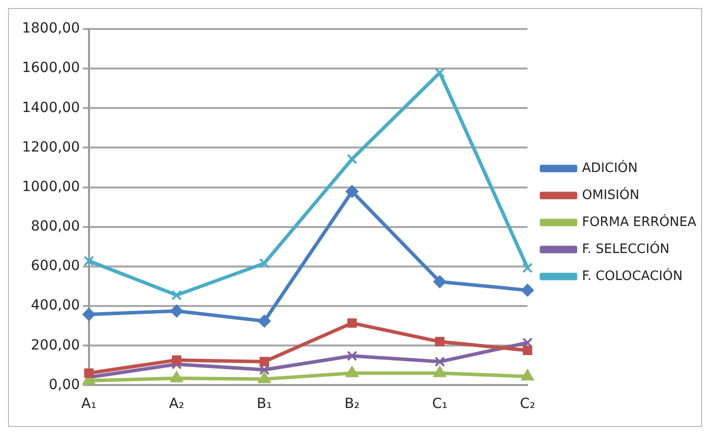  Describe the element at coordinates (64, 384) in the screenshot. I see `y-tick-label: 0,00` at that location.